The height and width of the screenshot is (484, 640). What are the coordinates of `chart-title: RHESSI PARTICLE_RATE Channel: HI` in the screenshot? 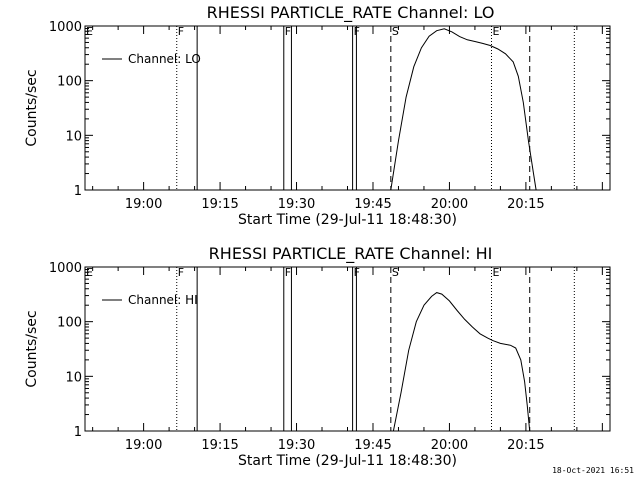 It's located at (351, 254).